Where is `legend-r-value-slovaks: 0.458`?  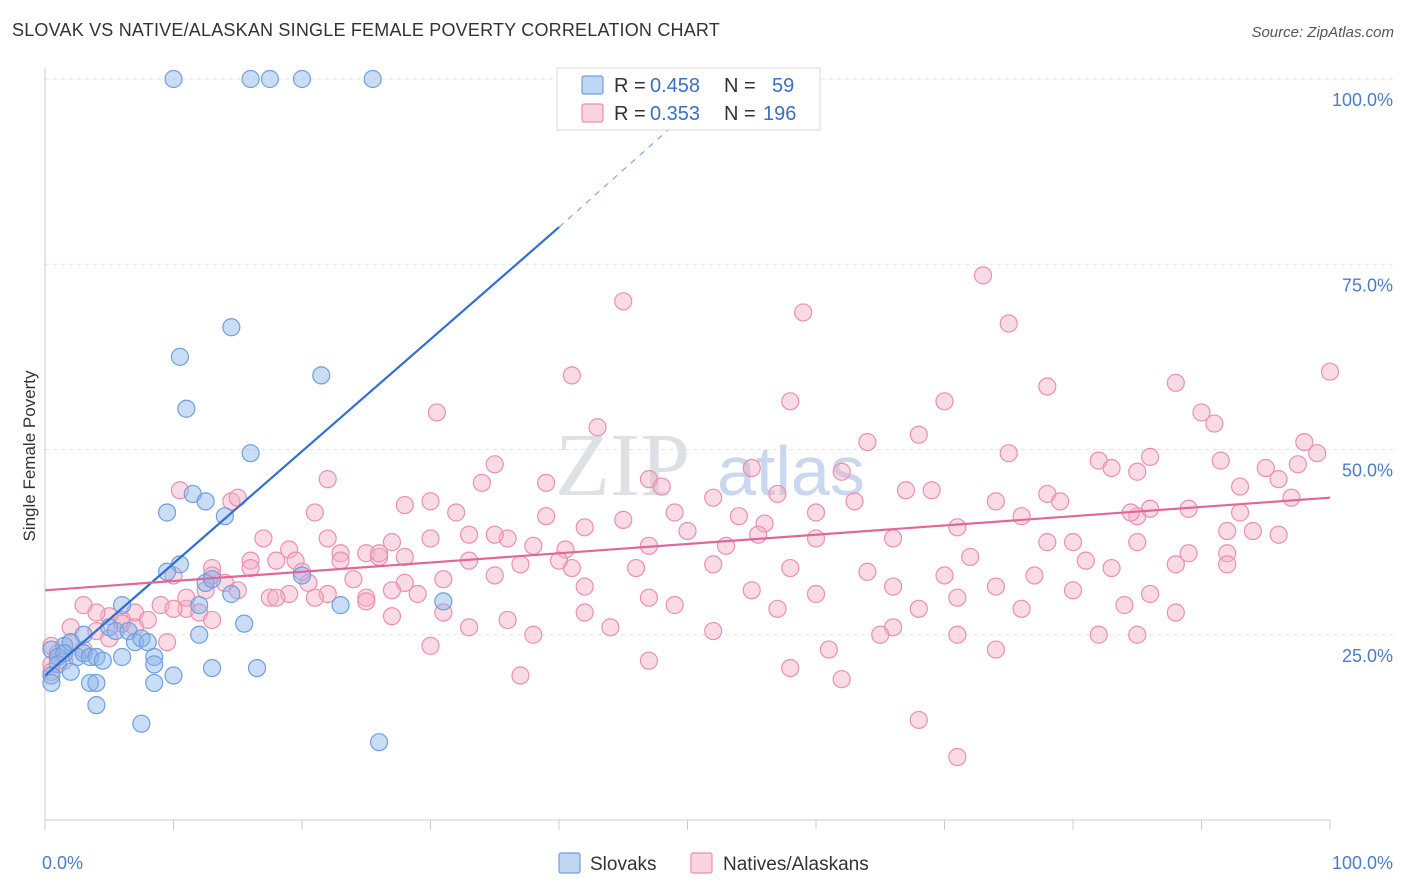
legend-r-value-slovaks: 0.458 is located at coordinates (675, 86).